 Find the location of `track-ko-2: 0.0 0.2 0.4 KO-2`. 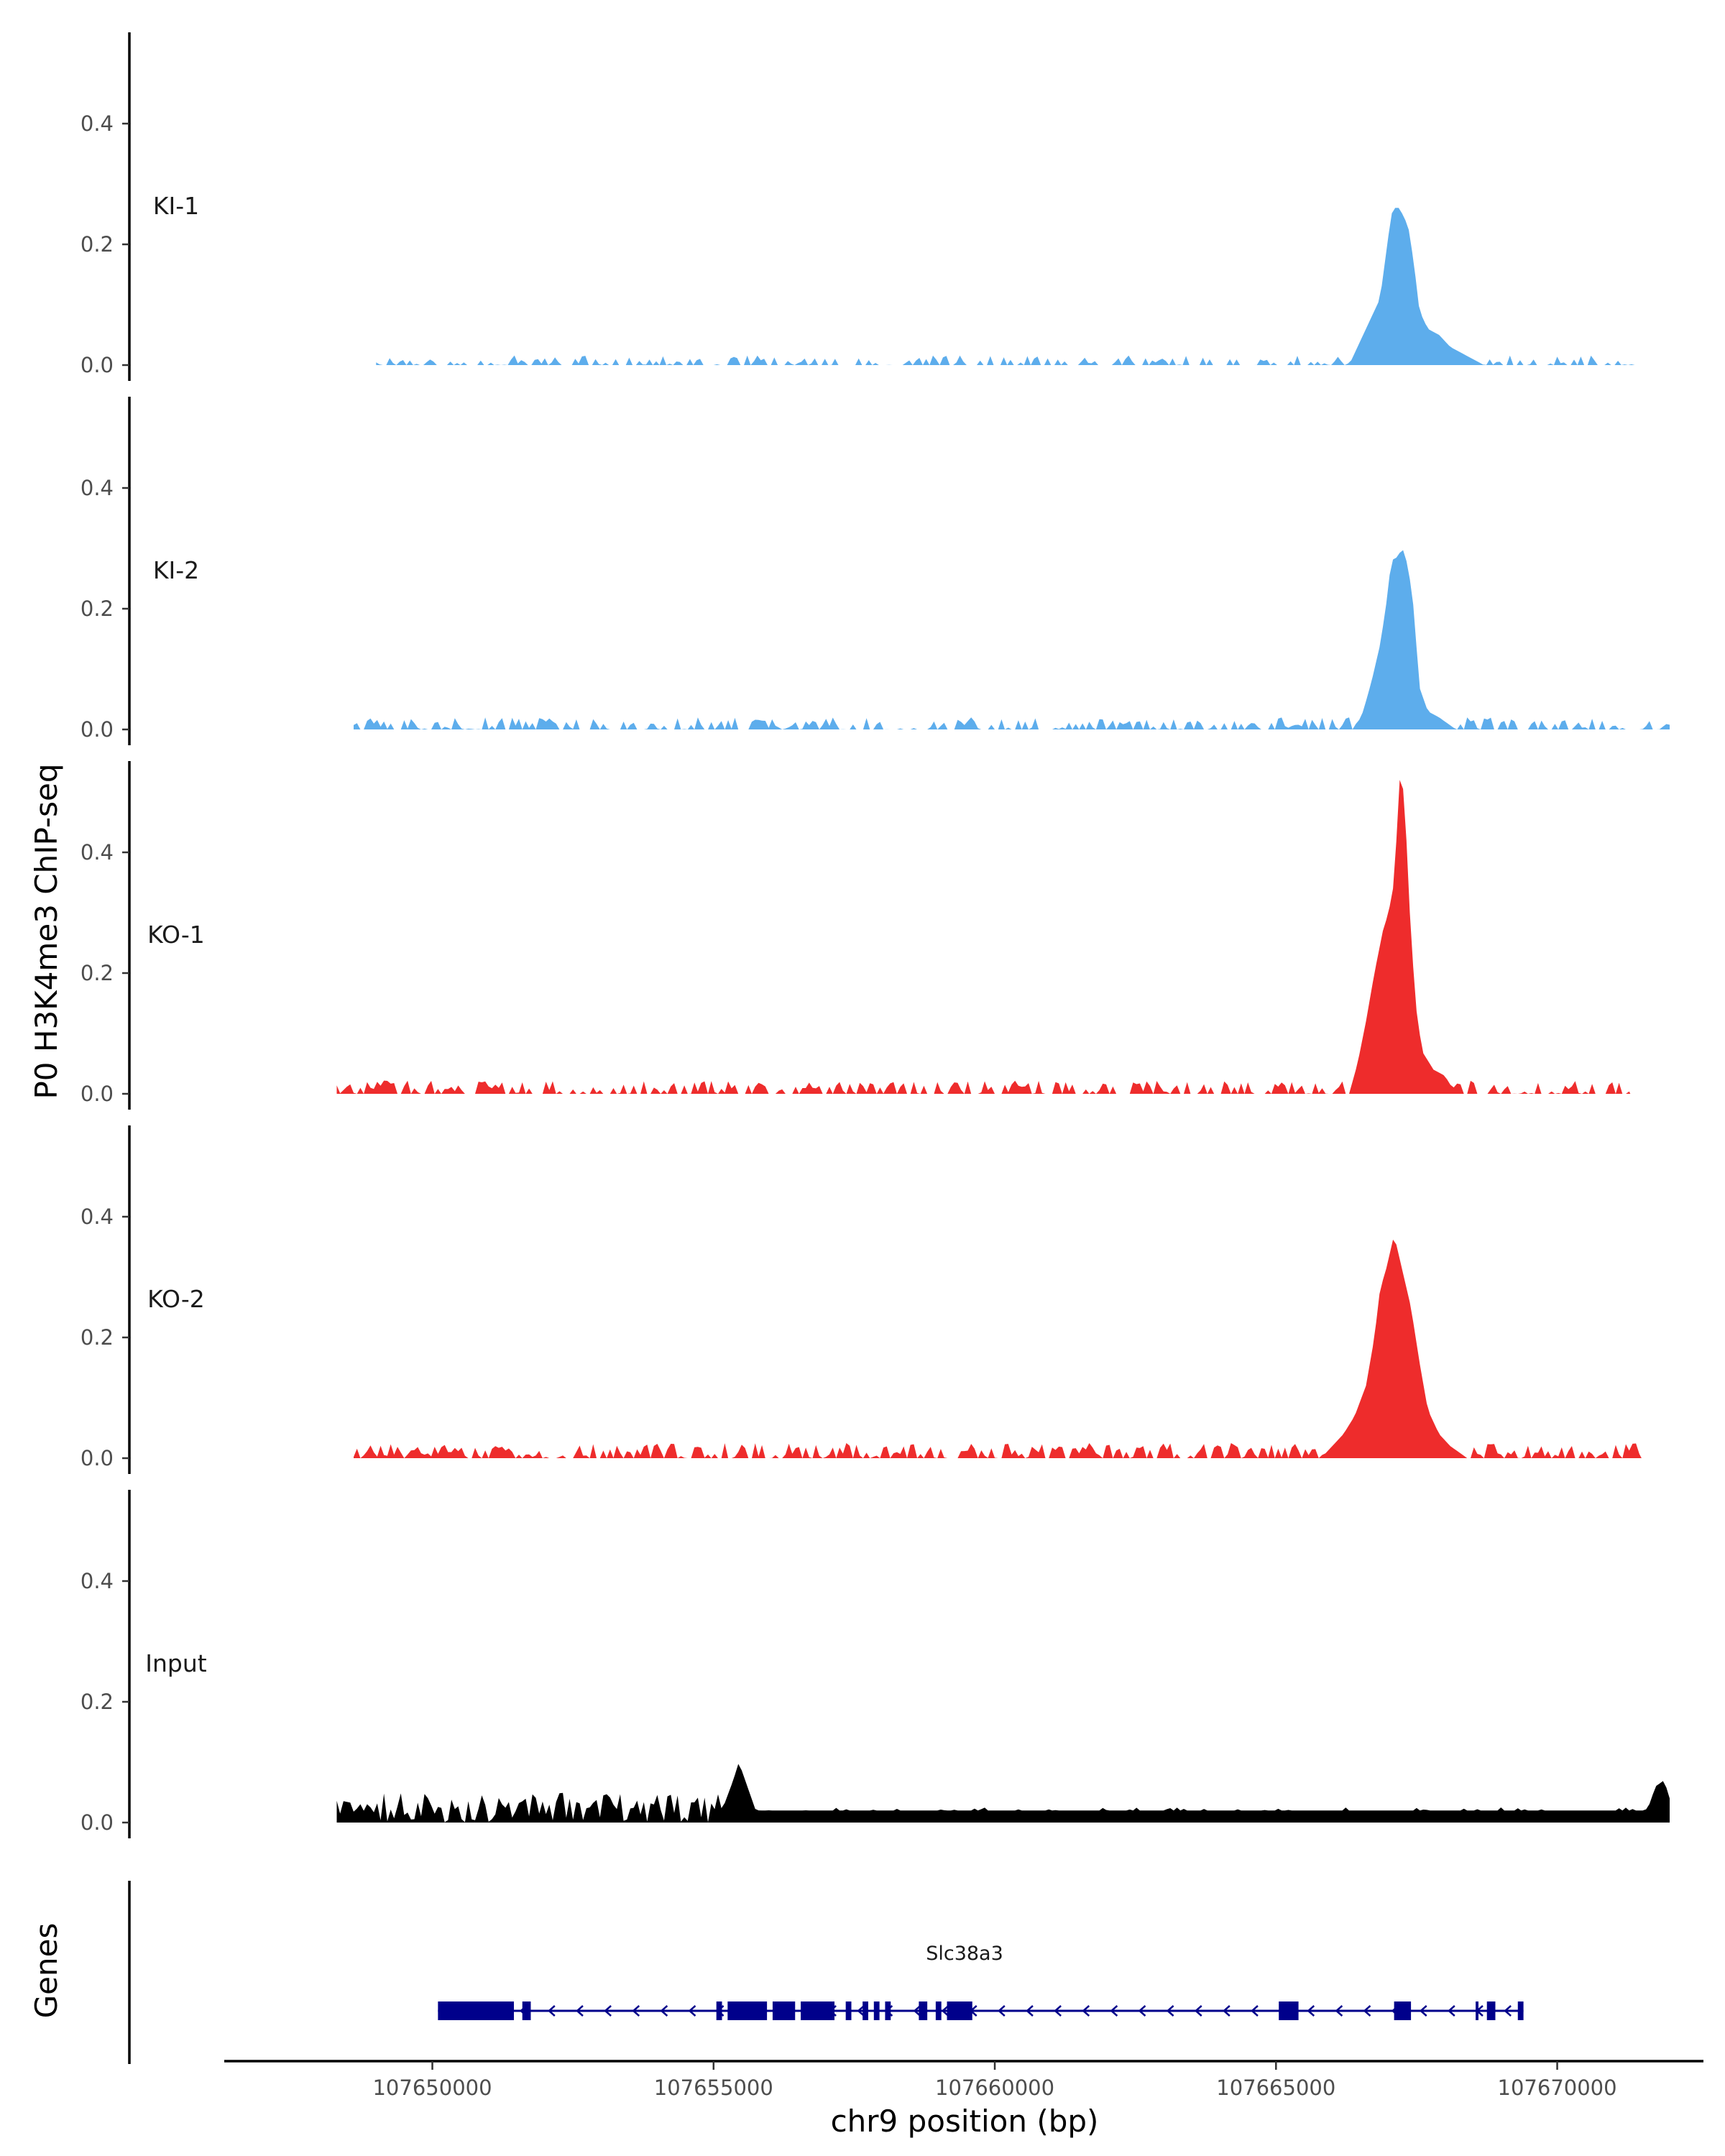

track-ko-2: 0.0 0.2 0.4 KO-2 is located at coordinates (861, 1299).